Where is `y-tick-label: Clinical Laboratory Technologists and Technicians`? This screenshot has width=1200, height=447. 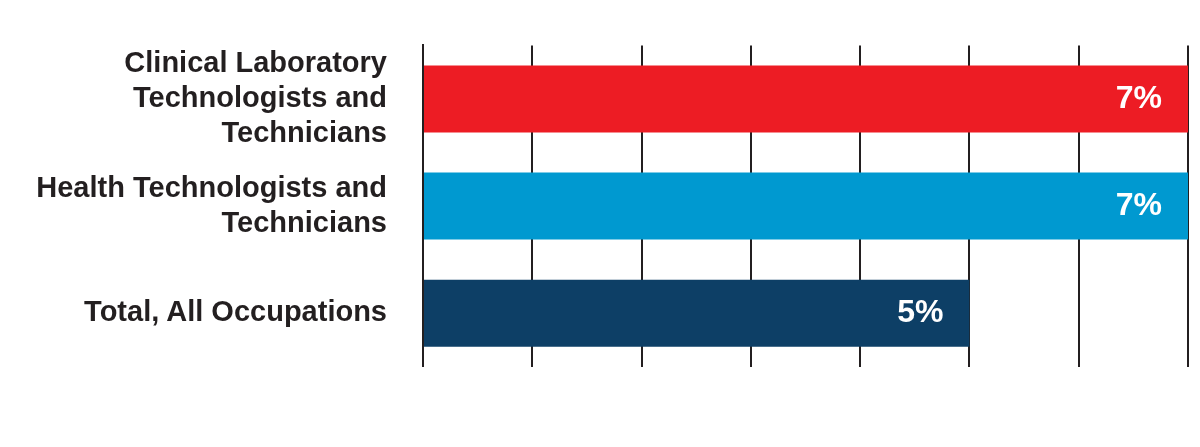 y-tick-label: Clinical Laboratory Technologists and Technicians is located at coordinates (255, 97).